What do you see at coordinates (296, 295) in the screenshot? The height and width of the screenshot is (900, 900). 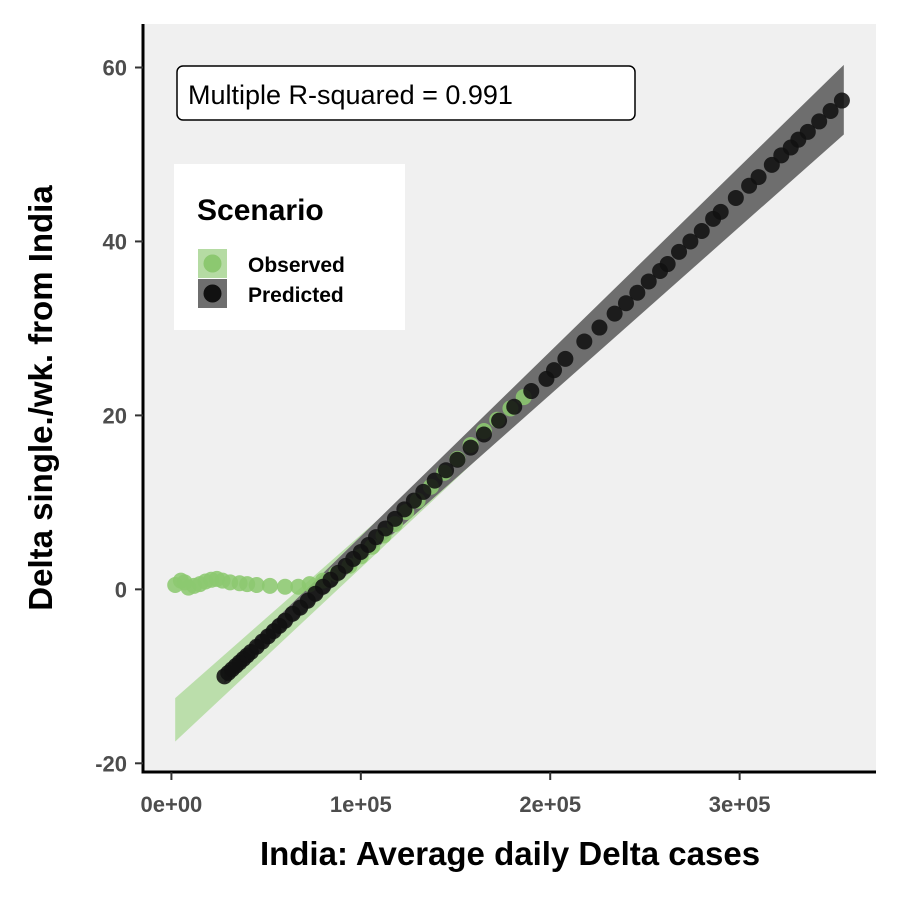 I see `legend-label-predicted: Predicted` at bounding box center [296, 295].